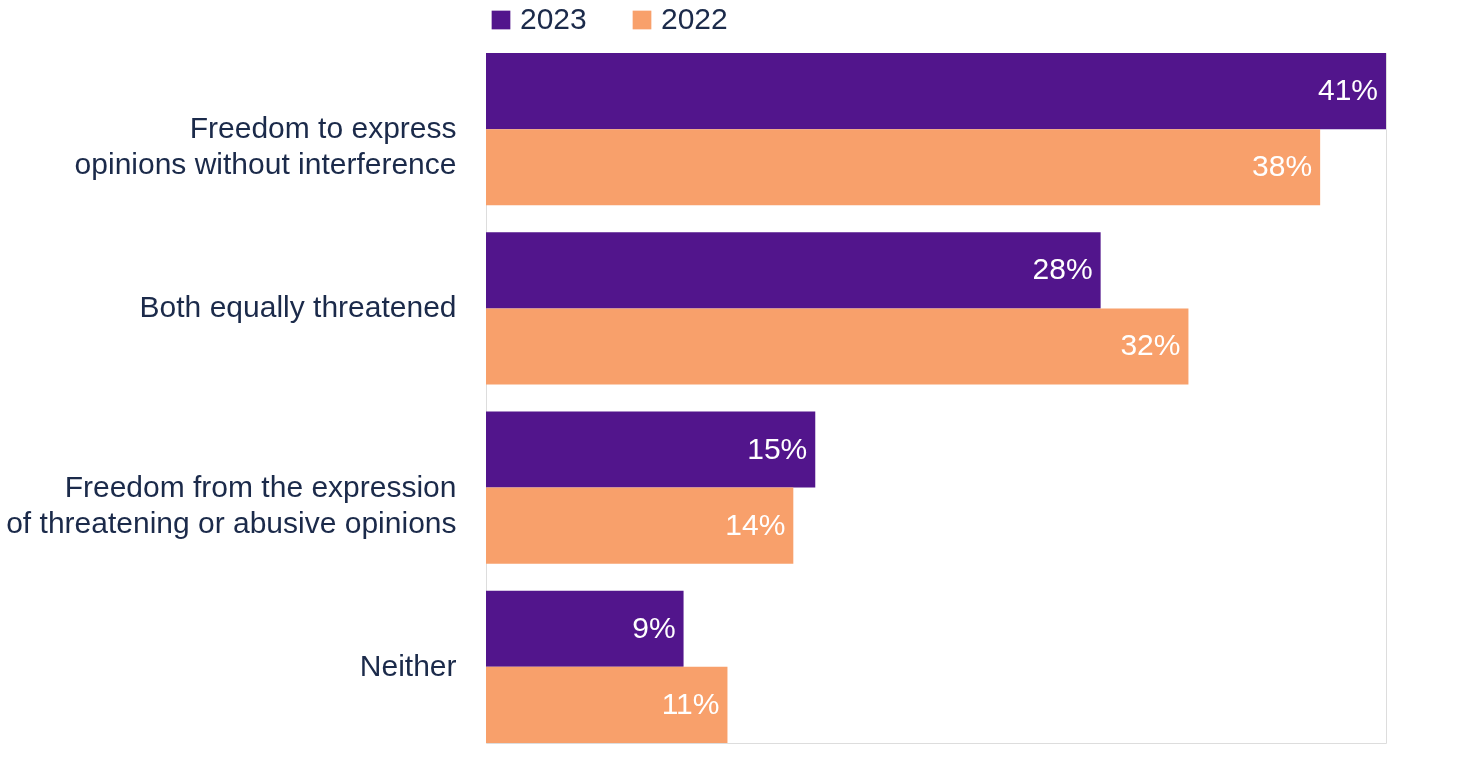 The width and height of the screenshot is (1477, 775). I want to click on legend-label: 2023, so click(553, 18).